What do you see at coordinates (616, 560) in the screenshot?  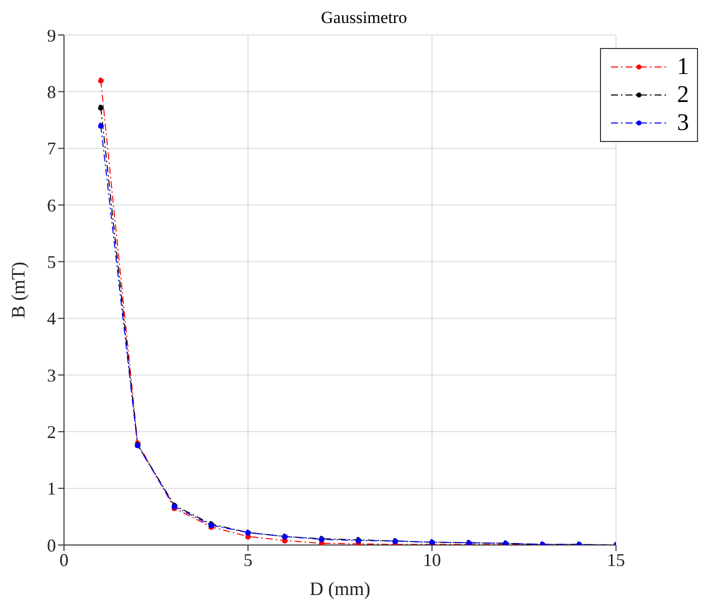 I see `x-tick-label: 15` at bounding box center [616, 560].